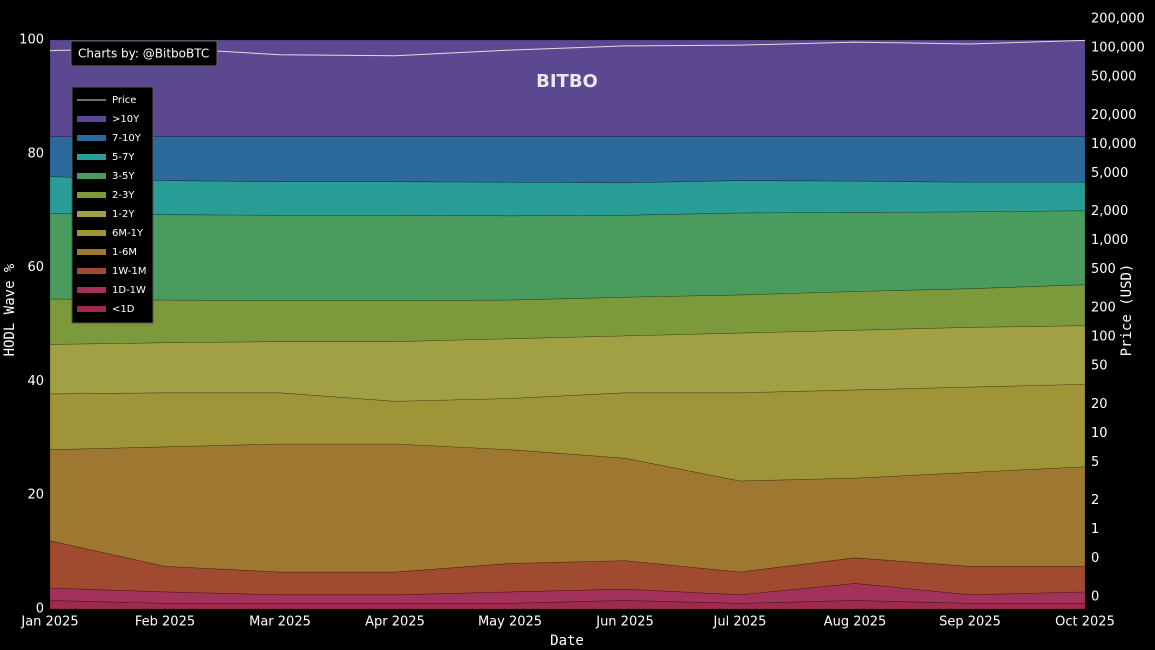  I want to click on y2-tick-label: 5,000, so click(1109, 173).